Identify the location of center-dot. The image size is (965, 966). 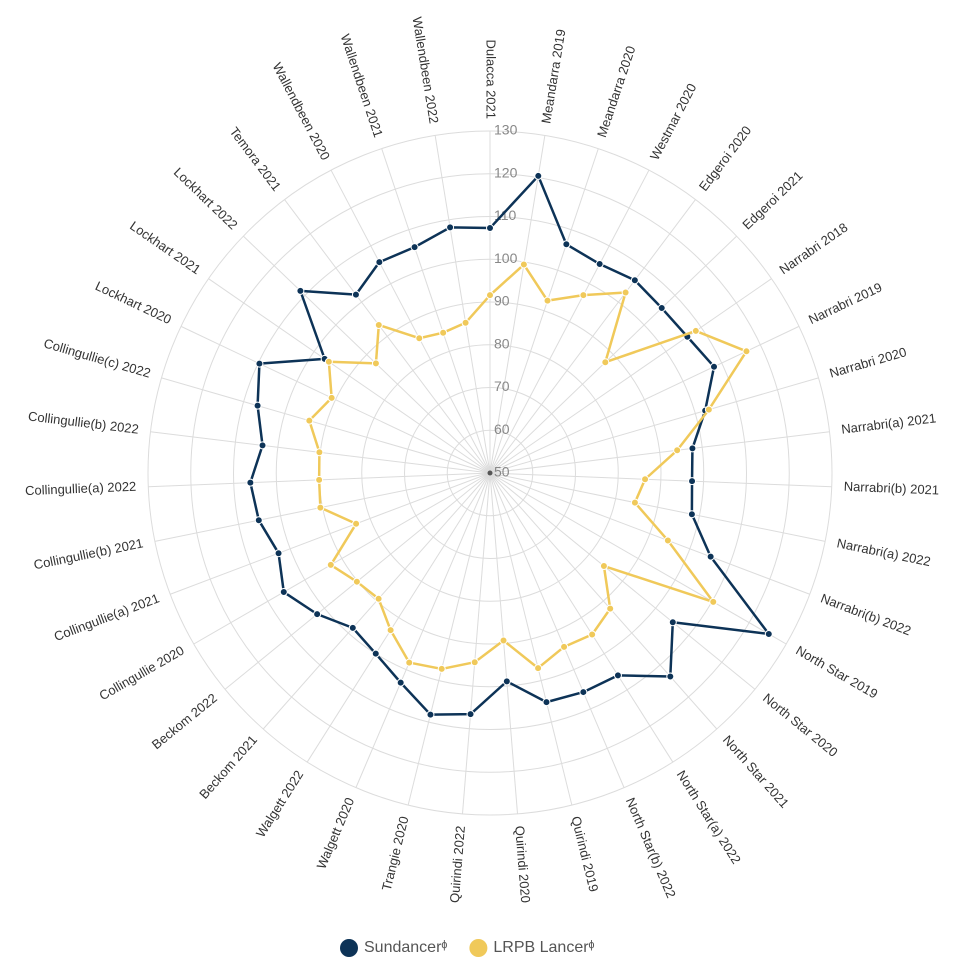
(490, 473).